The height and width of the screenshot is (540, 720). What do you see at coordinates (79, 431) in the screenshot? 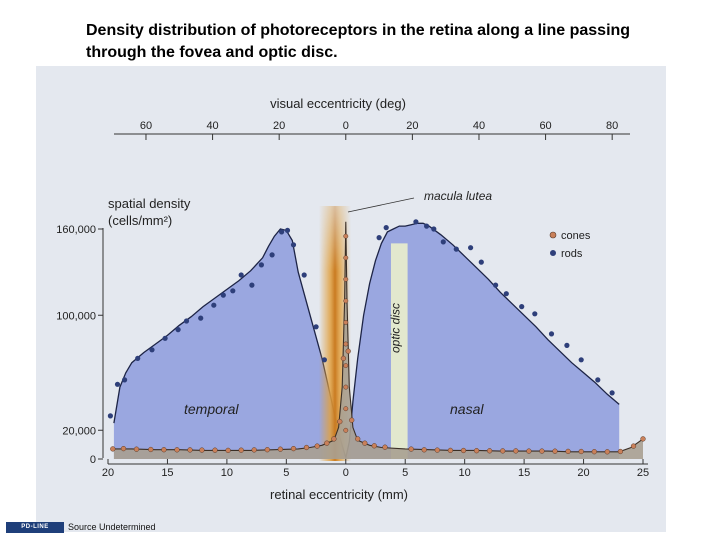
I see `y-tick-label: 20,000` at bounding box center [79, 431].